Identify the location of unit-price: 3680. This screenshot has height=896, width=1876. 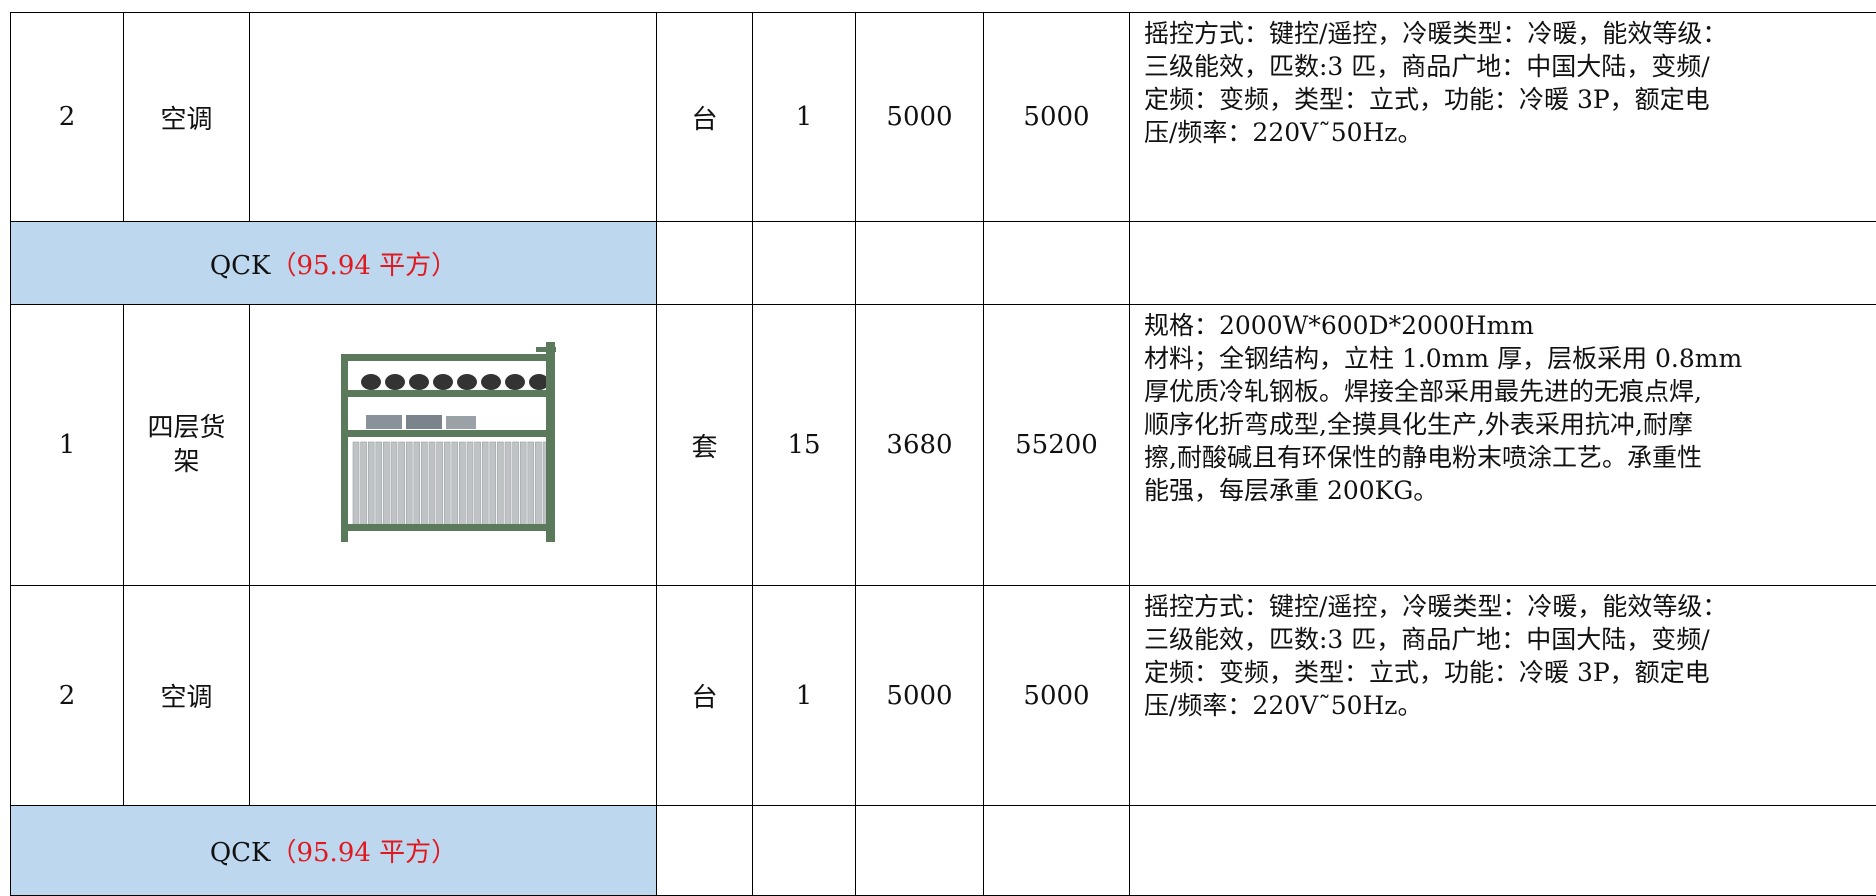
(920, 445).